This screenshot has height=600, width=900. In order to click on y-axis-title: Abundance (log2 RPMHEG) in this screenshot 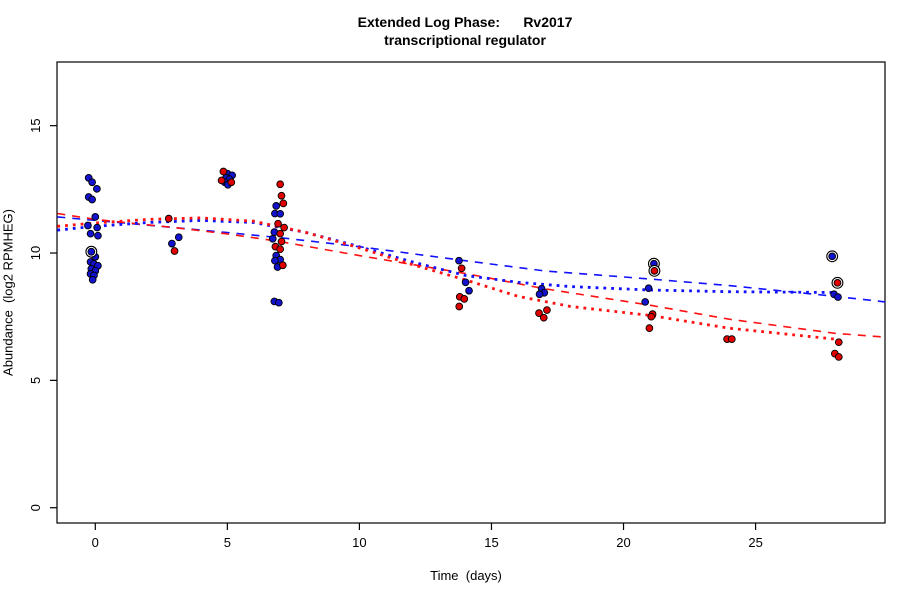, I will do `click(8, 292)`.